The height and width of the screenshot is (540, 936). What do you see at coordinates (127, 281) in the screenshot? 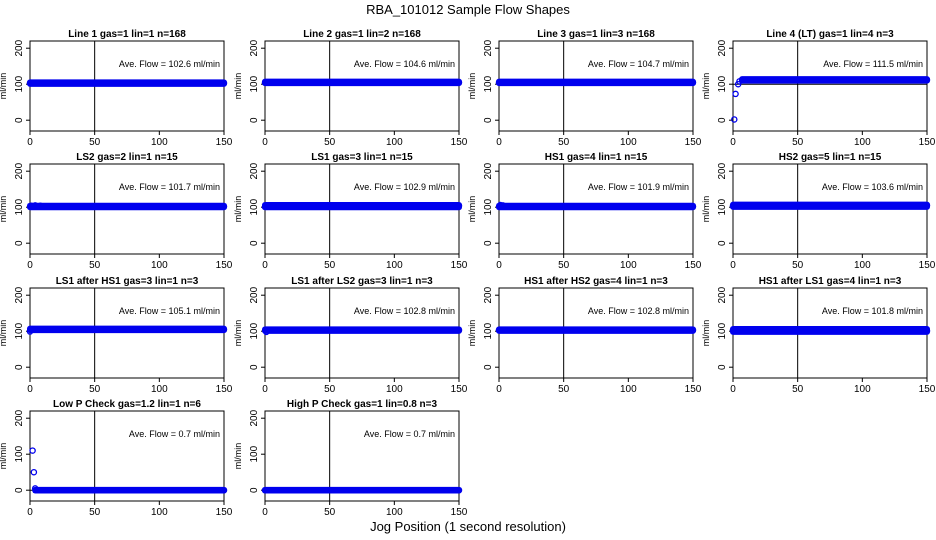
I see `panel-title: LS1 after HS1 gas=3 lin=1 n=3` at bounding box center [127, 281].